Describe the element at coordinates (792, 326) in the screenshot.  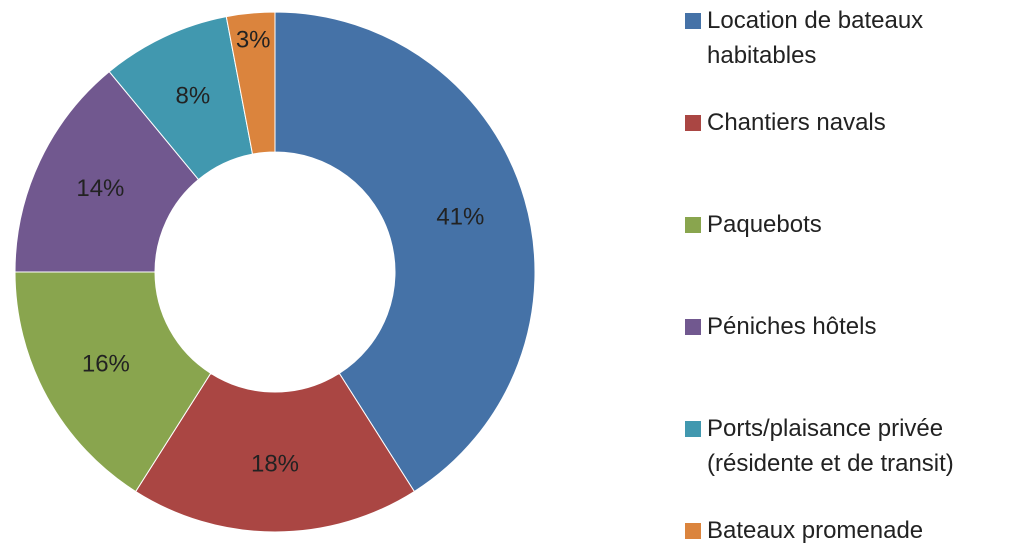
I see `legend-label: Péniches hôtels` at that location.